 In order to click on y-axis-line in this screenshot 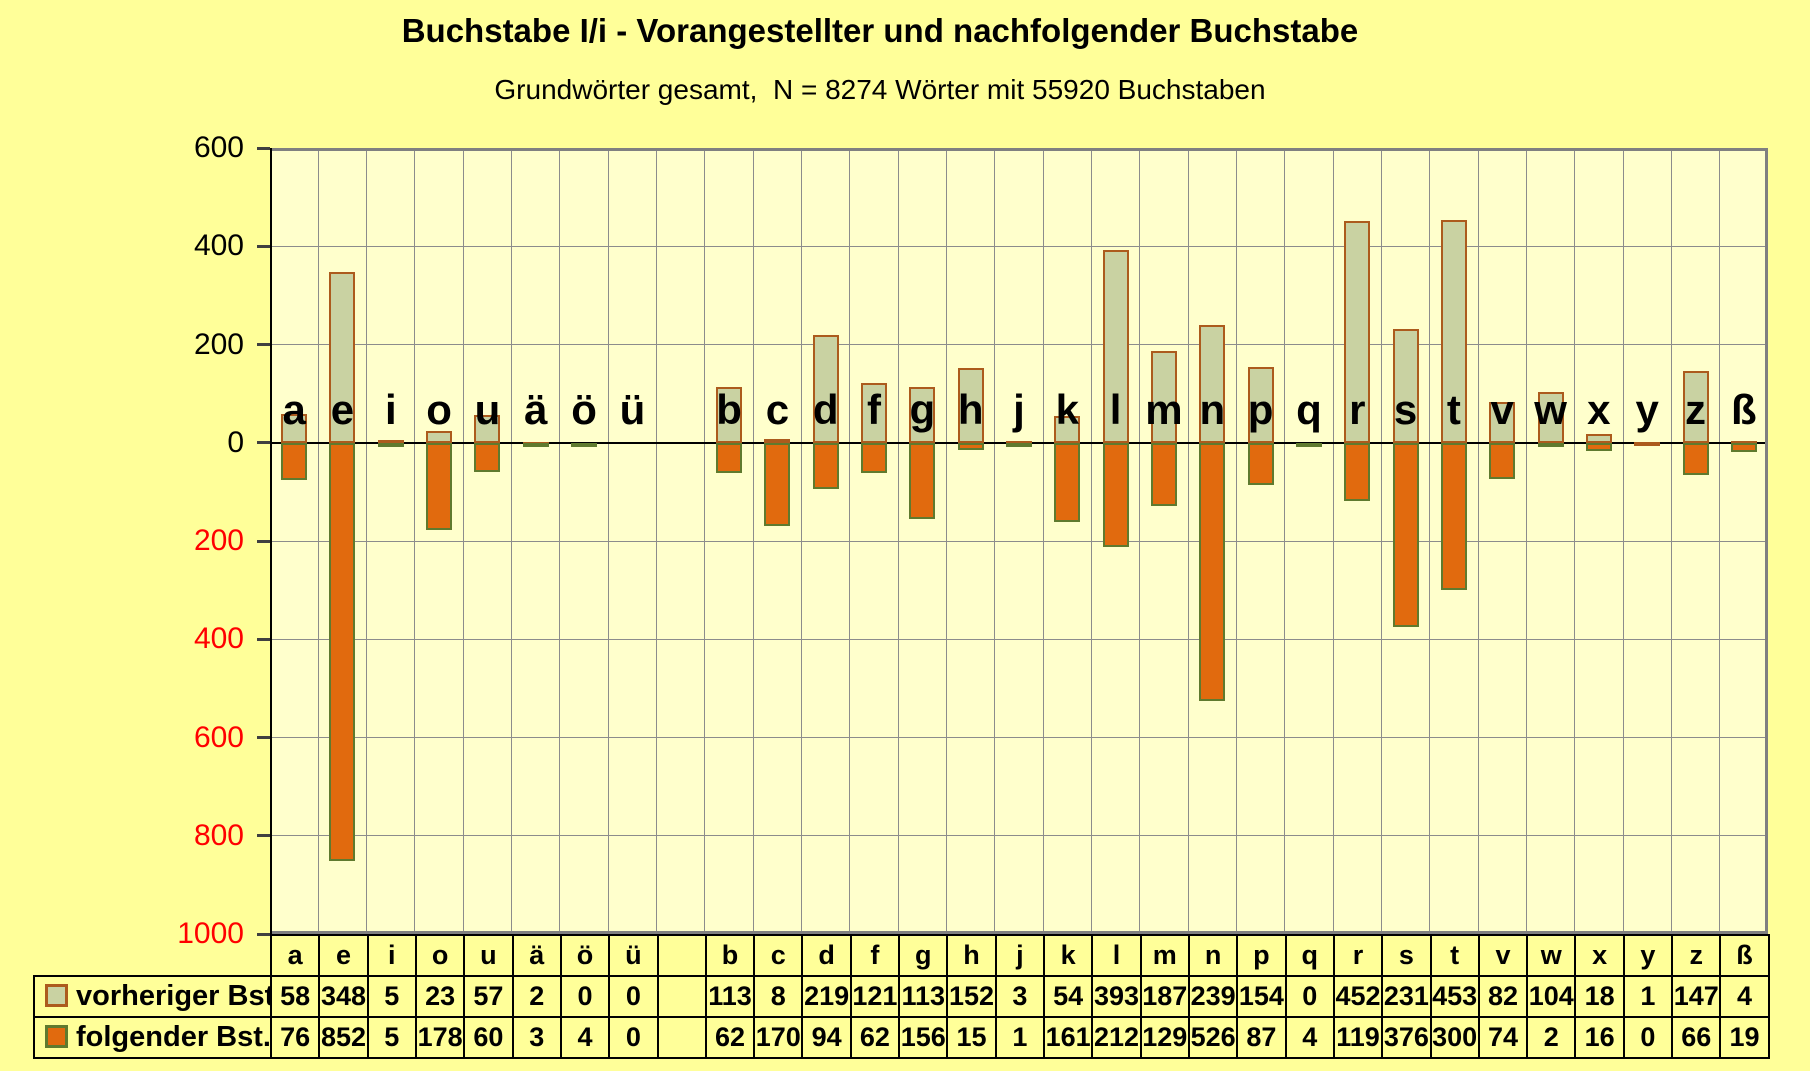, I will do `click(271, 541)`.